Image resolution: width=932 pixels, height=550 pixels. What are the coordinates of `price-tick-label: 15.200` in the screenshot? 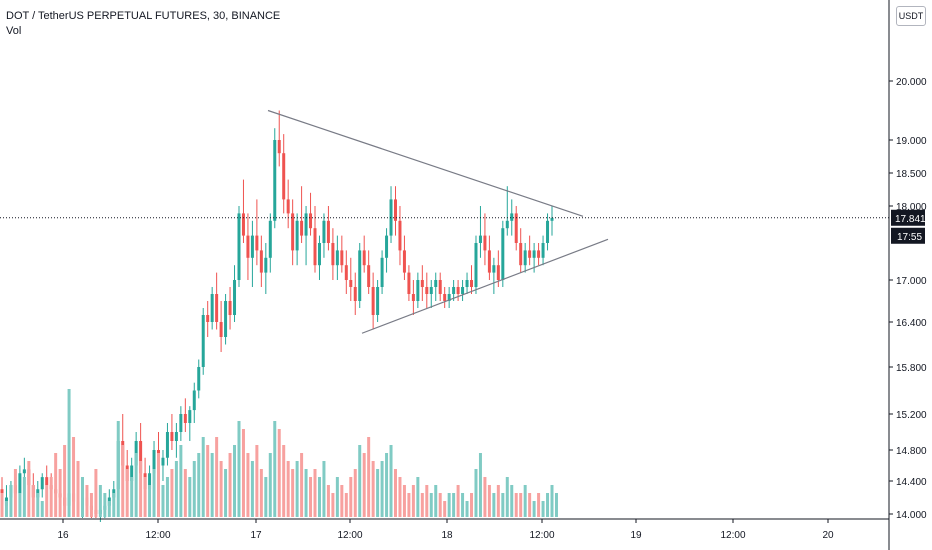 It's located at (911, 415).